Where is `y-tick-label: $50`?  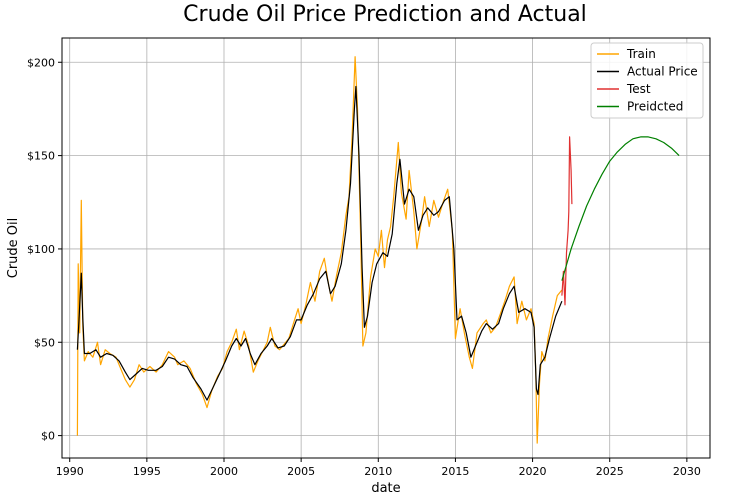
y-tick-label: $50 is located at coordinates (44, 342).